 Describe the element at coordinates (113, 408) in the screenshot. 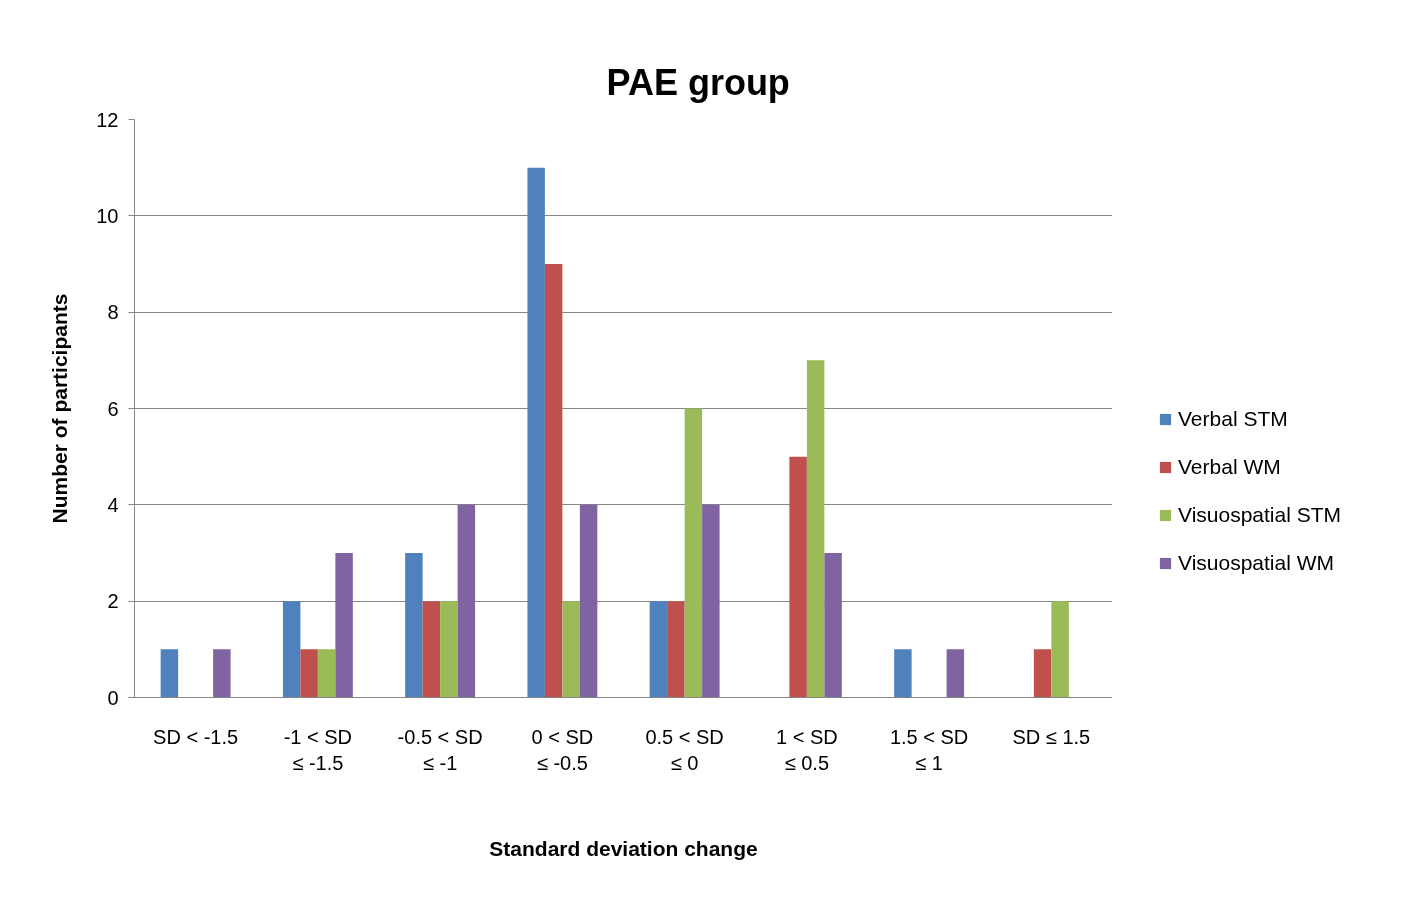

I see `y-tick-label: 6` at that location.